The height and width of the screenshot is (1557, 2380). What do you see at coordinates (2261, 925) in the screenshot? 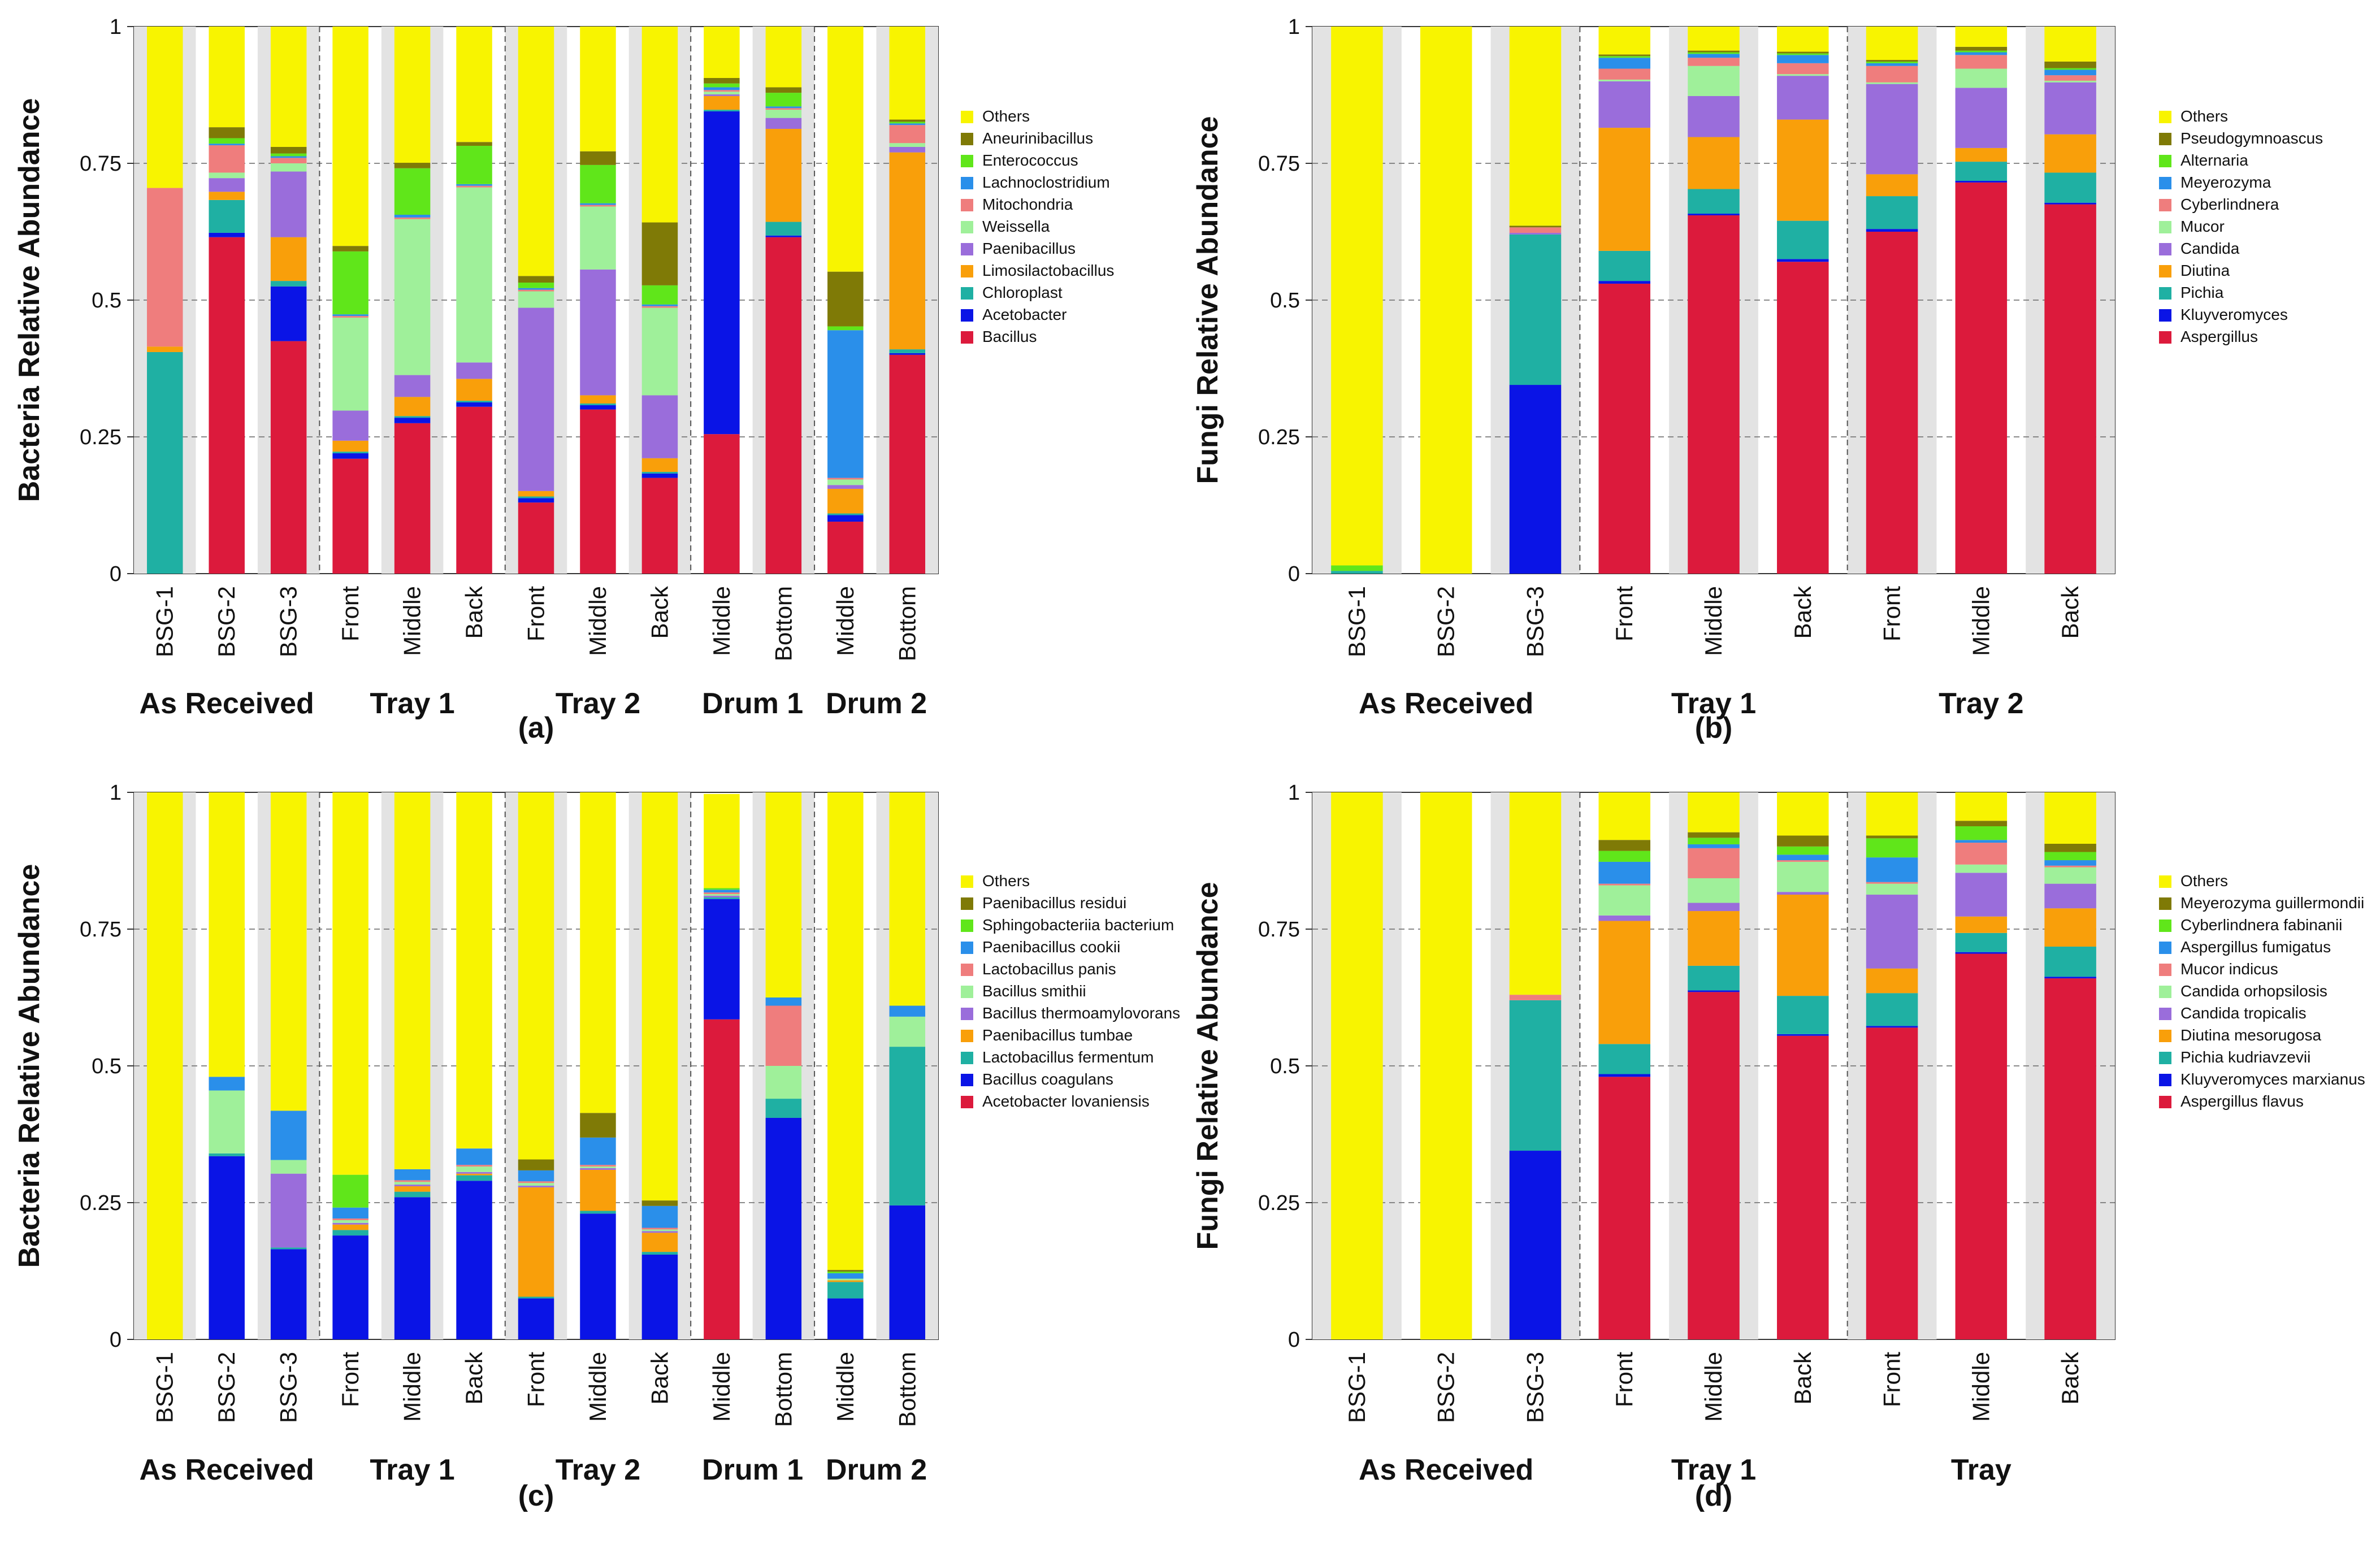
I see `legend-label: Cyberlindnera fabinanii` at bounding box center [2261, 925].